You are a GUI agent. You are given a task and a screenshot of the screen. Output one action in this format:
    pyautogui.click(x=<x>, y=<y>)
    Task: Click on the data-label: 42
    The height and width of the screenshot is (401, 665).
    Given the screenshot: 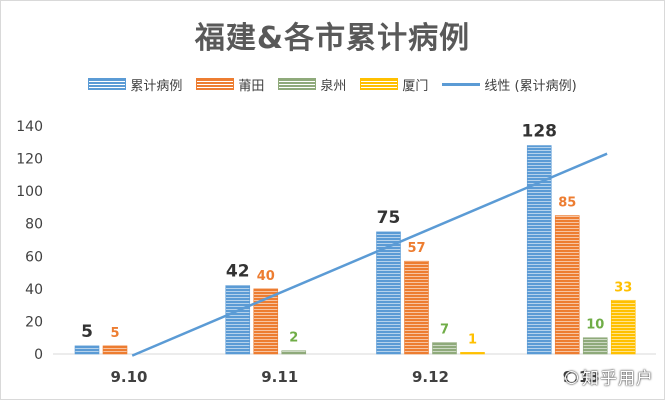 What is the action you would take?
    pyautogui.click(x=238, y=272)
    